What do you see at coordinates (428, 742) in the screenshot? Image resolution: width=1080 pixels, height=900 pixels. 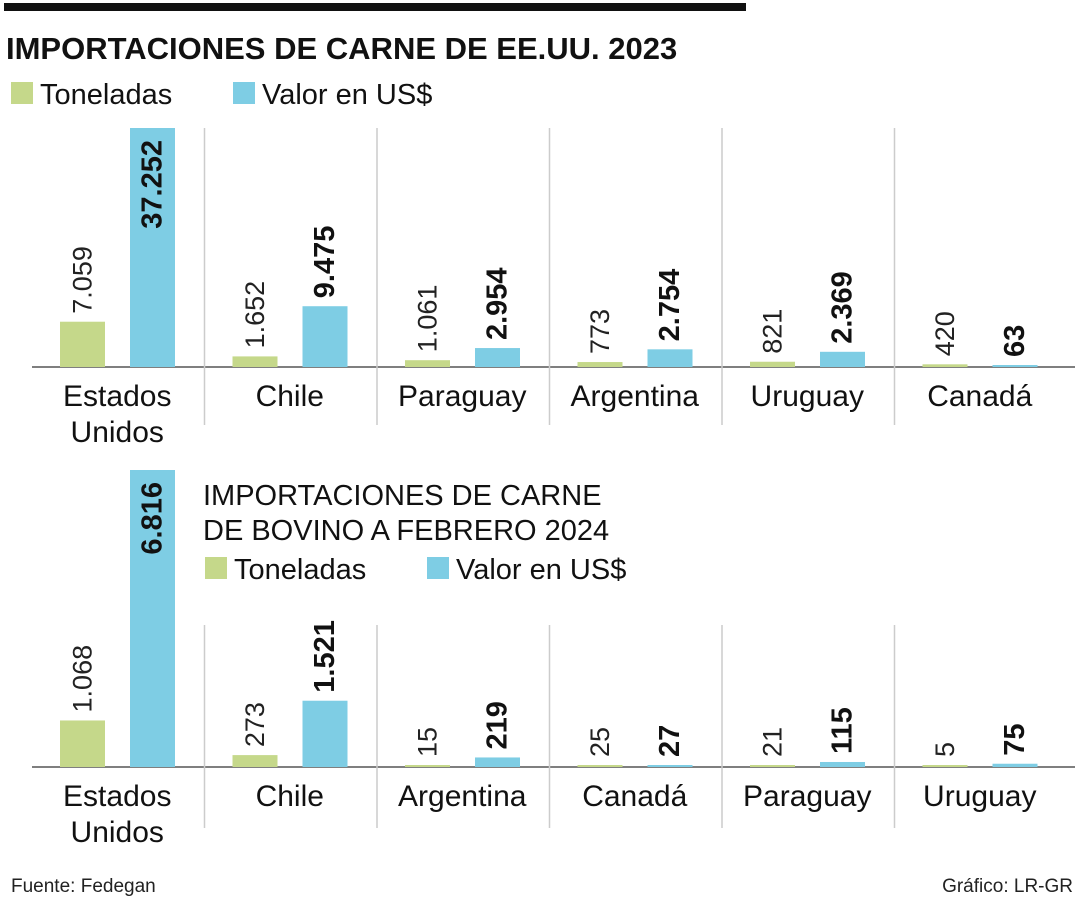 I see `chart2-value-label: 15` at bounding box center [428, 742].